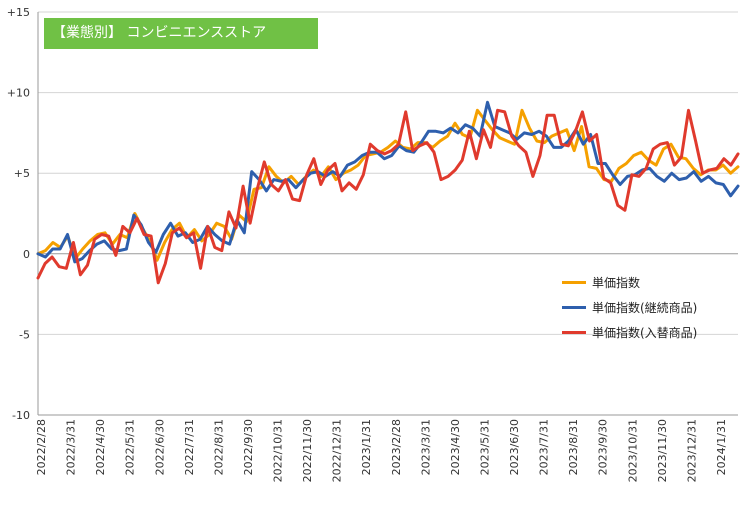 The height and width of the screenshot is (510, 742). I want to click on x-tick-label: 2022/11/30, so click(307, 450).